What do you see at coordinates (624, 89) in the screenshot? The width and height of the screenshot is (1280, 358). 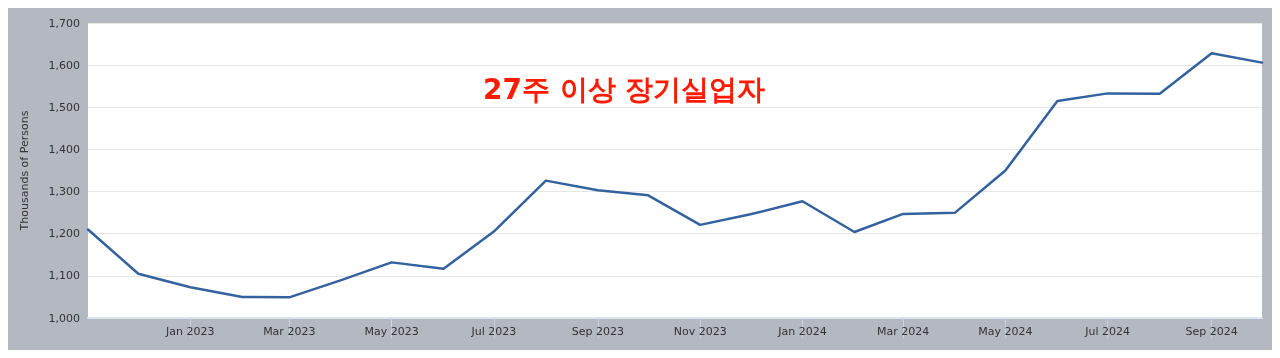 I see `text: 27주 이상 장기실업자` at bounding box center [624, 89].